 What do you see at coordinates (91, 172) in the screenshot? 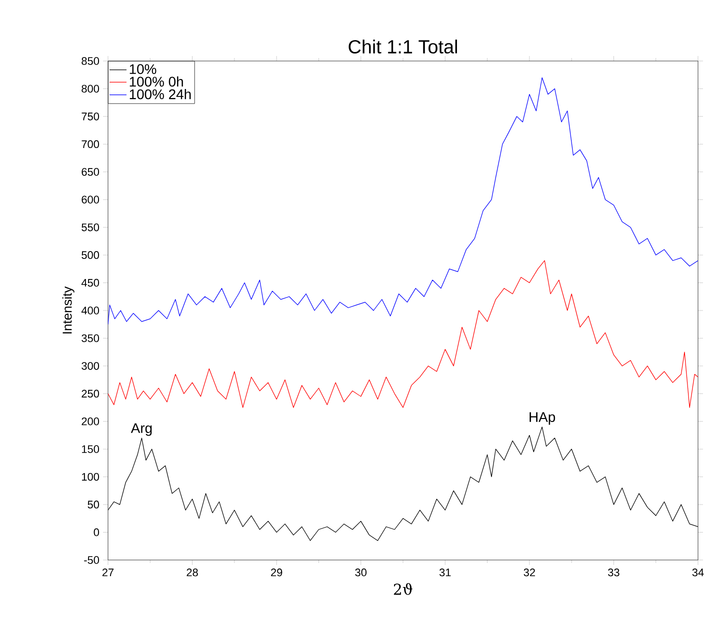
I see `y-tick-label: 650` at bounding box center [91, 172].